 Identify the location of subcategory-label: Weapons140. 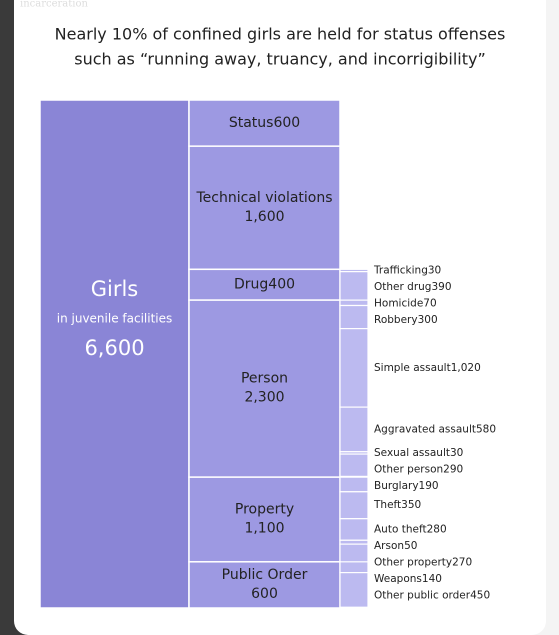
(408, 579).